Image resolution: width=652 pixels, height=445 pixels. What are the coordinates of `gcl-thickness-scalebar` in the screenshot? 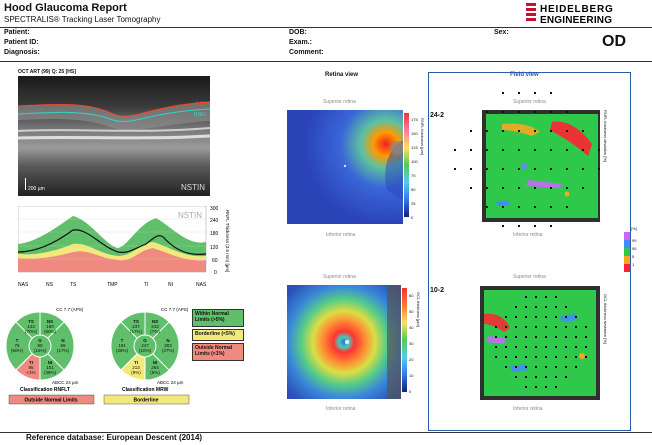 It's located at (404, 340).